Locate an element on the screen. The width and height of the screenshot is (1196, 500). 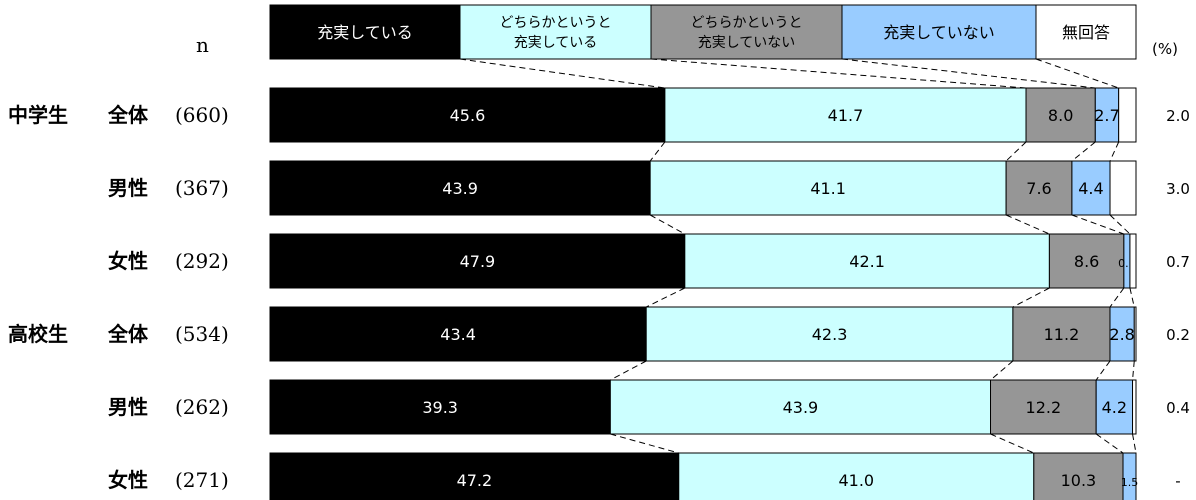
data-label: 42.1 is located at coordinates (867, 261).